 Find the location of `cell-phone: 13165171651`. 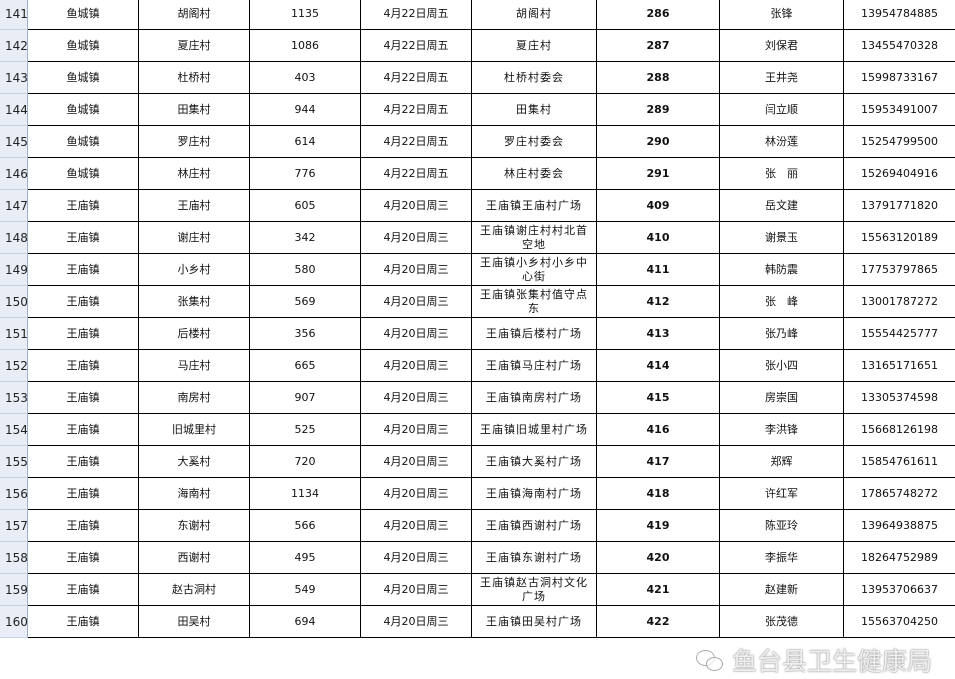

cell-phone: 13165171651 is located at coordinates (899, 366).